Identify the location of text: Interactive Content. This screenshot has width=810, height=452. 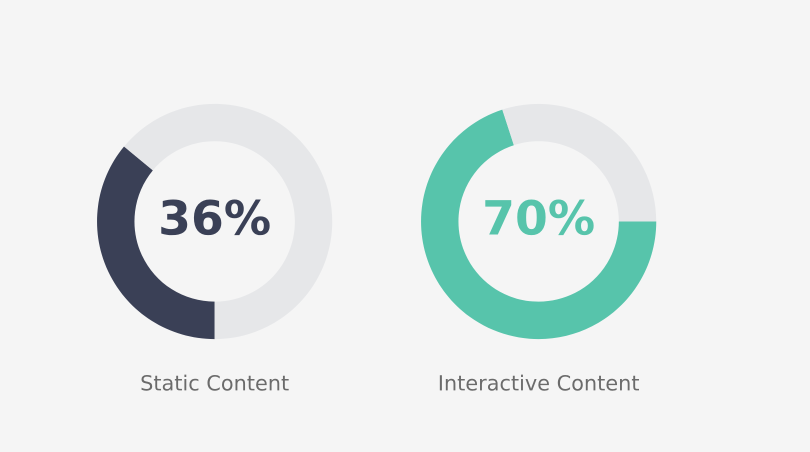
(539, 382).